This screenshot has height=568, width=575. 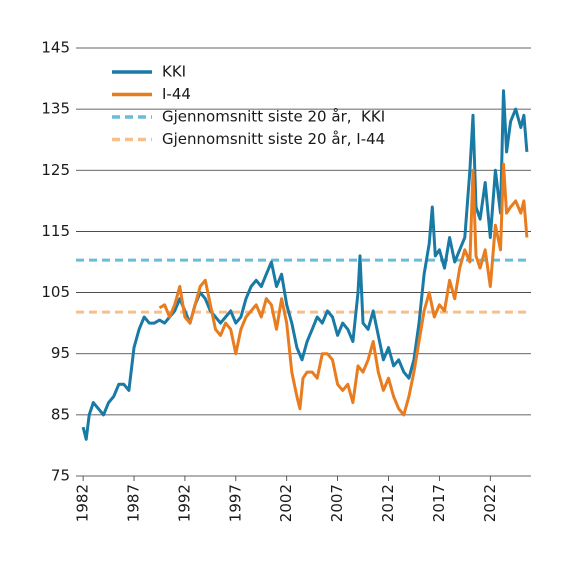 I want to click on y-tick-label: 105, so click(x=55, y=292).